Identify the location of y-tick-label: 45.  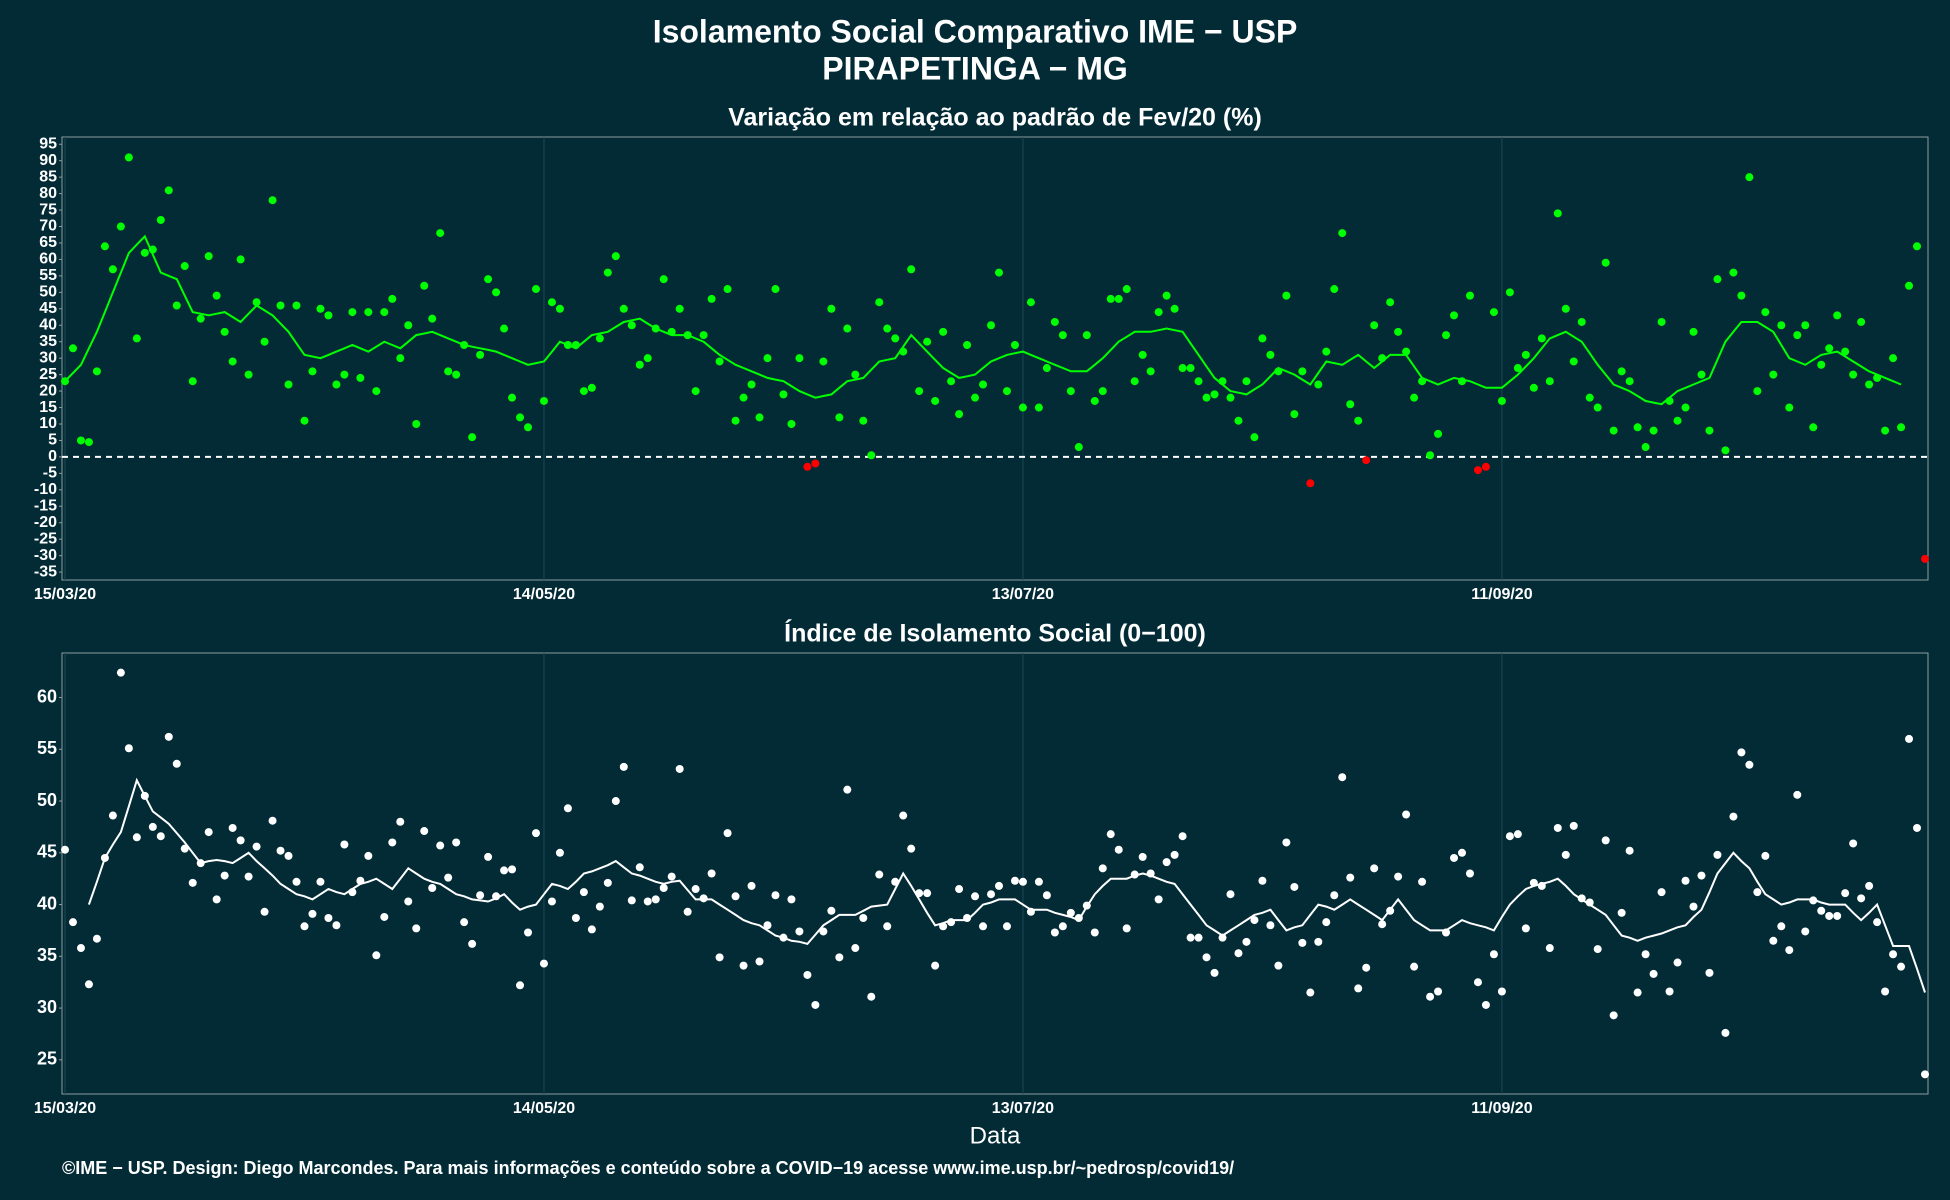
(47, 852).